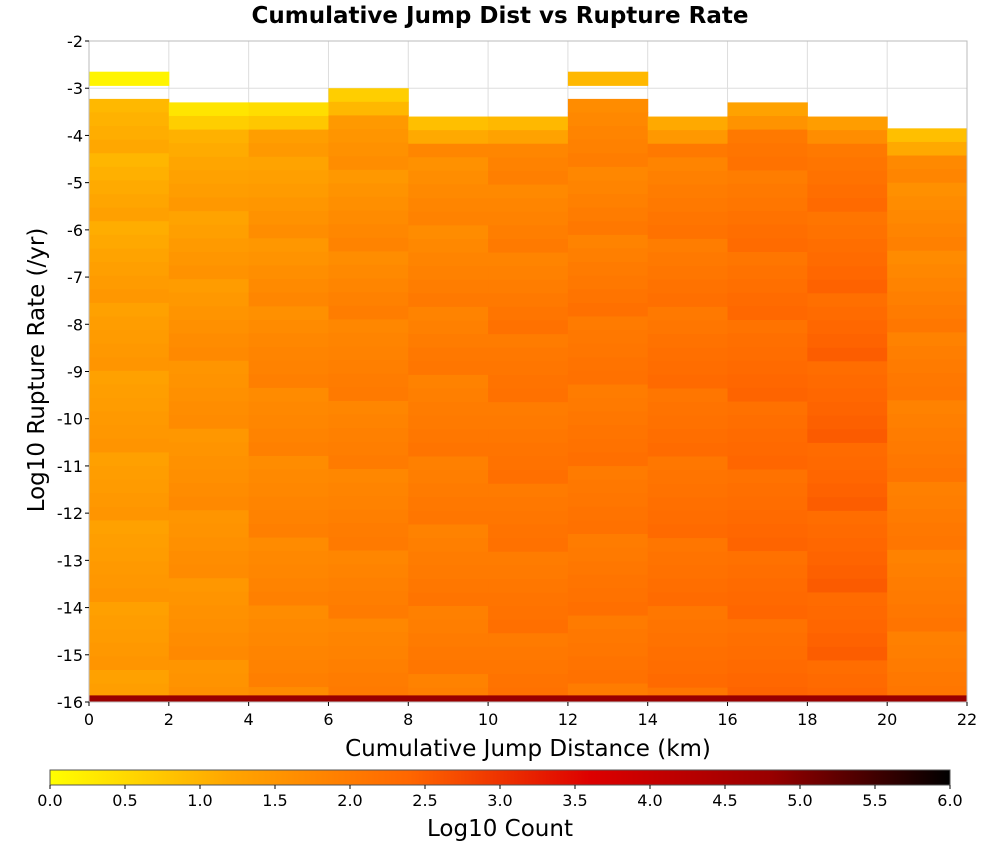  I want to click on colorbar-tick-label: 4.5, so click(724, 800).